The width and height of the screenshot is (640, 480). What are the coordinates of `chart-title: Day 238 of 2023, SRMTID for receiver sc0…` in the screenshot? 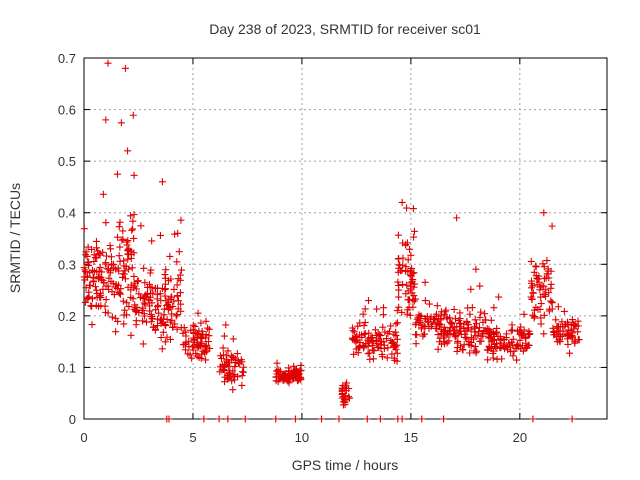 It's located at (345, 29).